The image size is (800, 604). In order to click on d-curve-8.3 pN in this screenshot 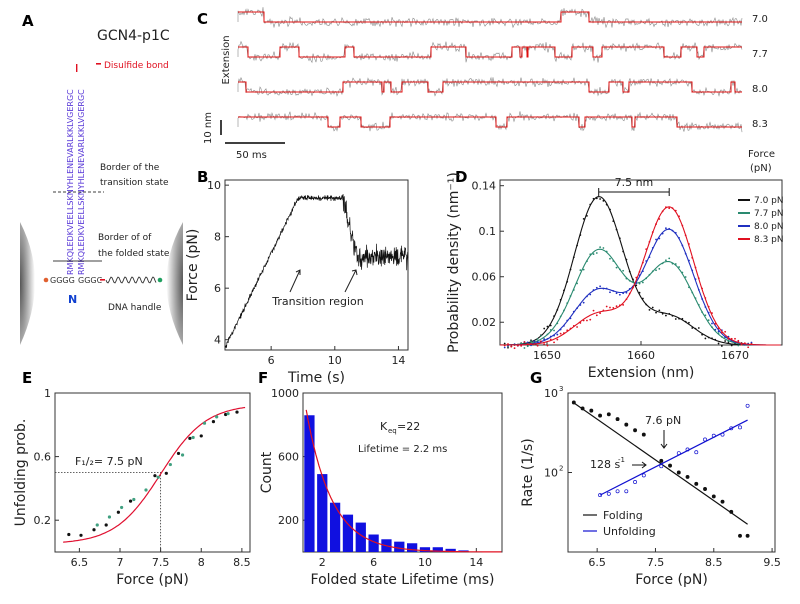, I will do `click(640, 276)`.